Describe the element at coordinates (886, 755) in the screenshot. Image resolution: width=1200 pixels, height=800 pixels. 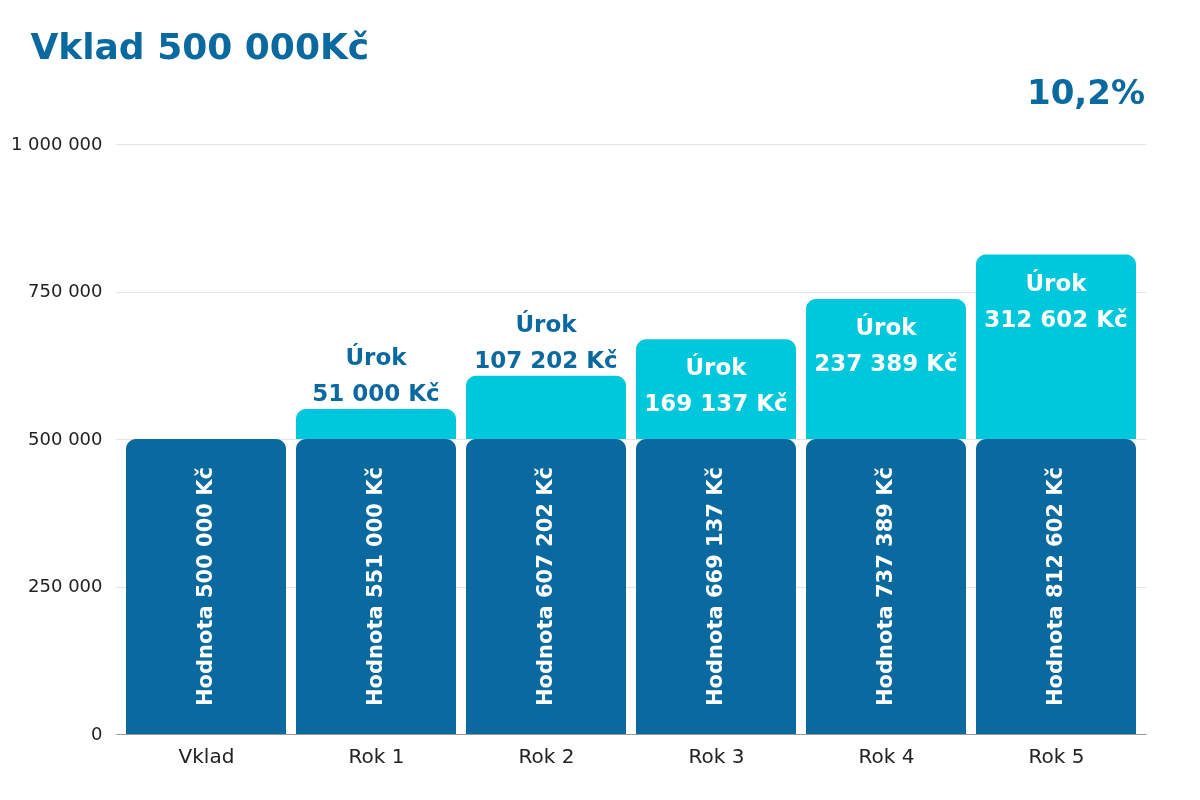
I see `x-tick-label: Rok 4` at that location.